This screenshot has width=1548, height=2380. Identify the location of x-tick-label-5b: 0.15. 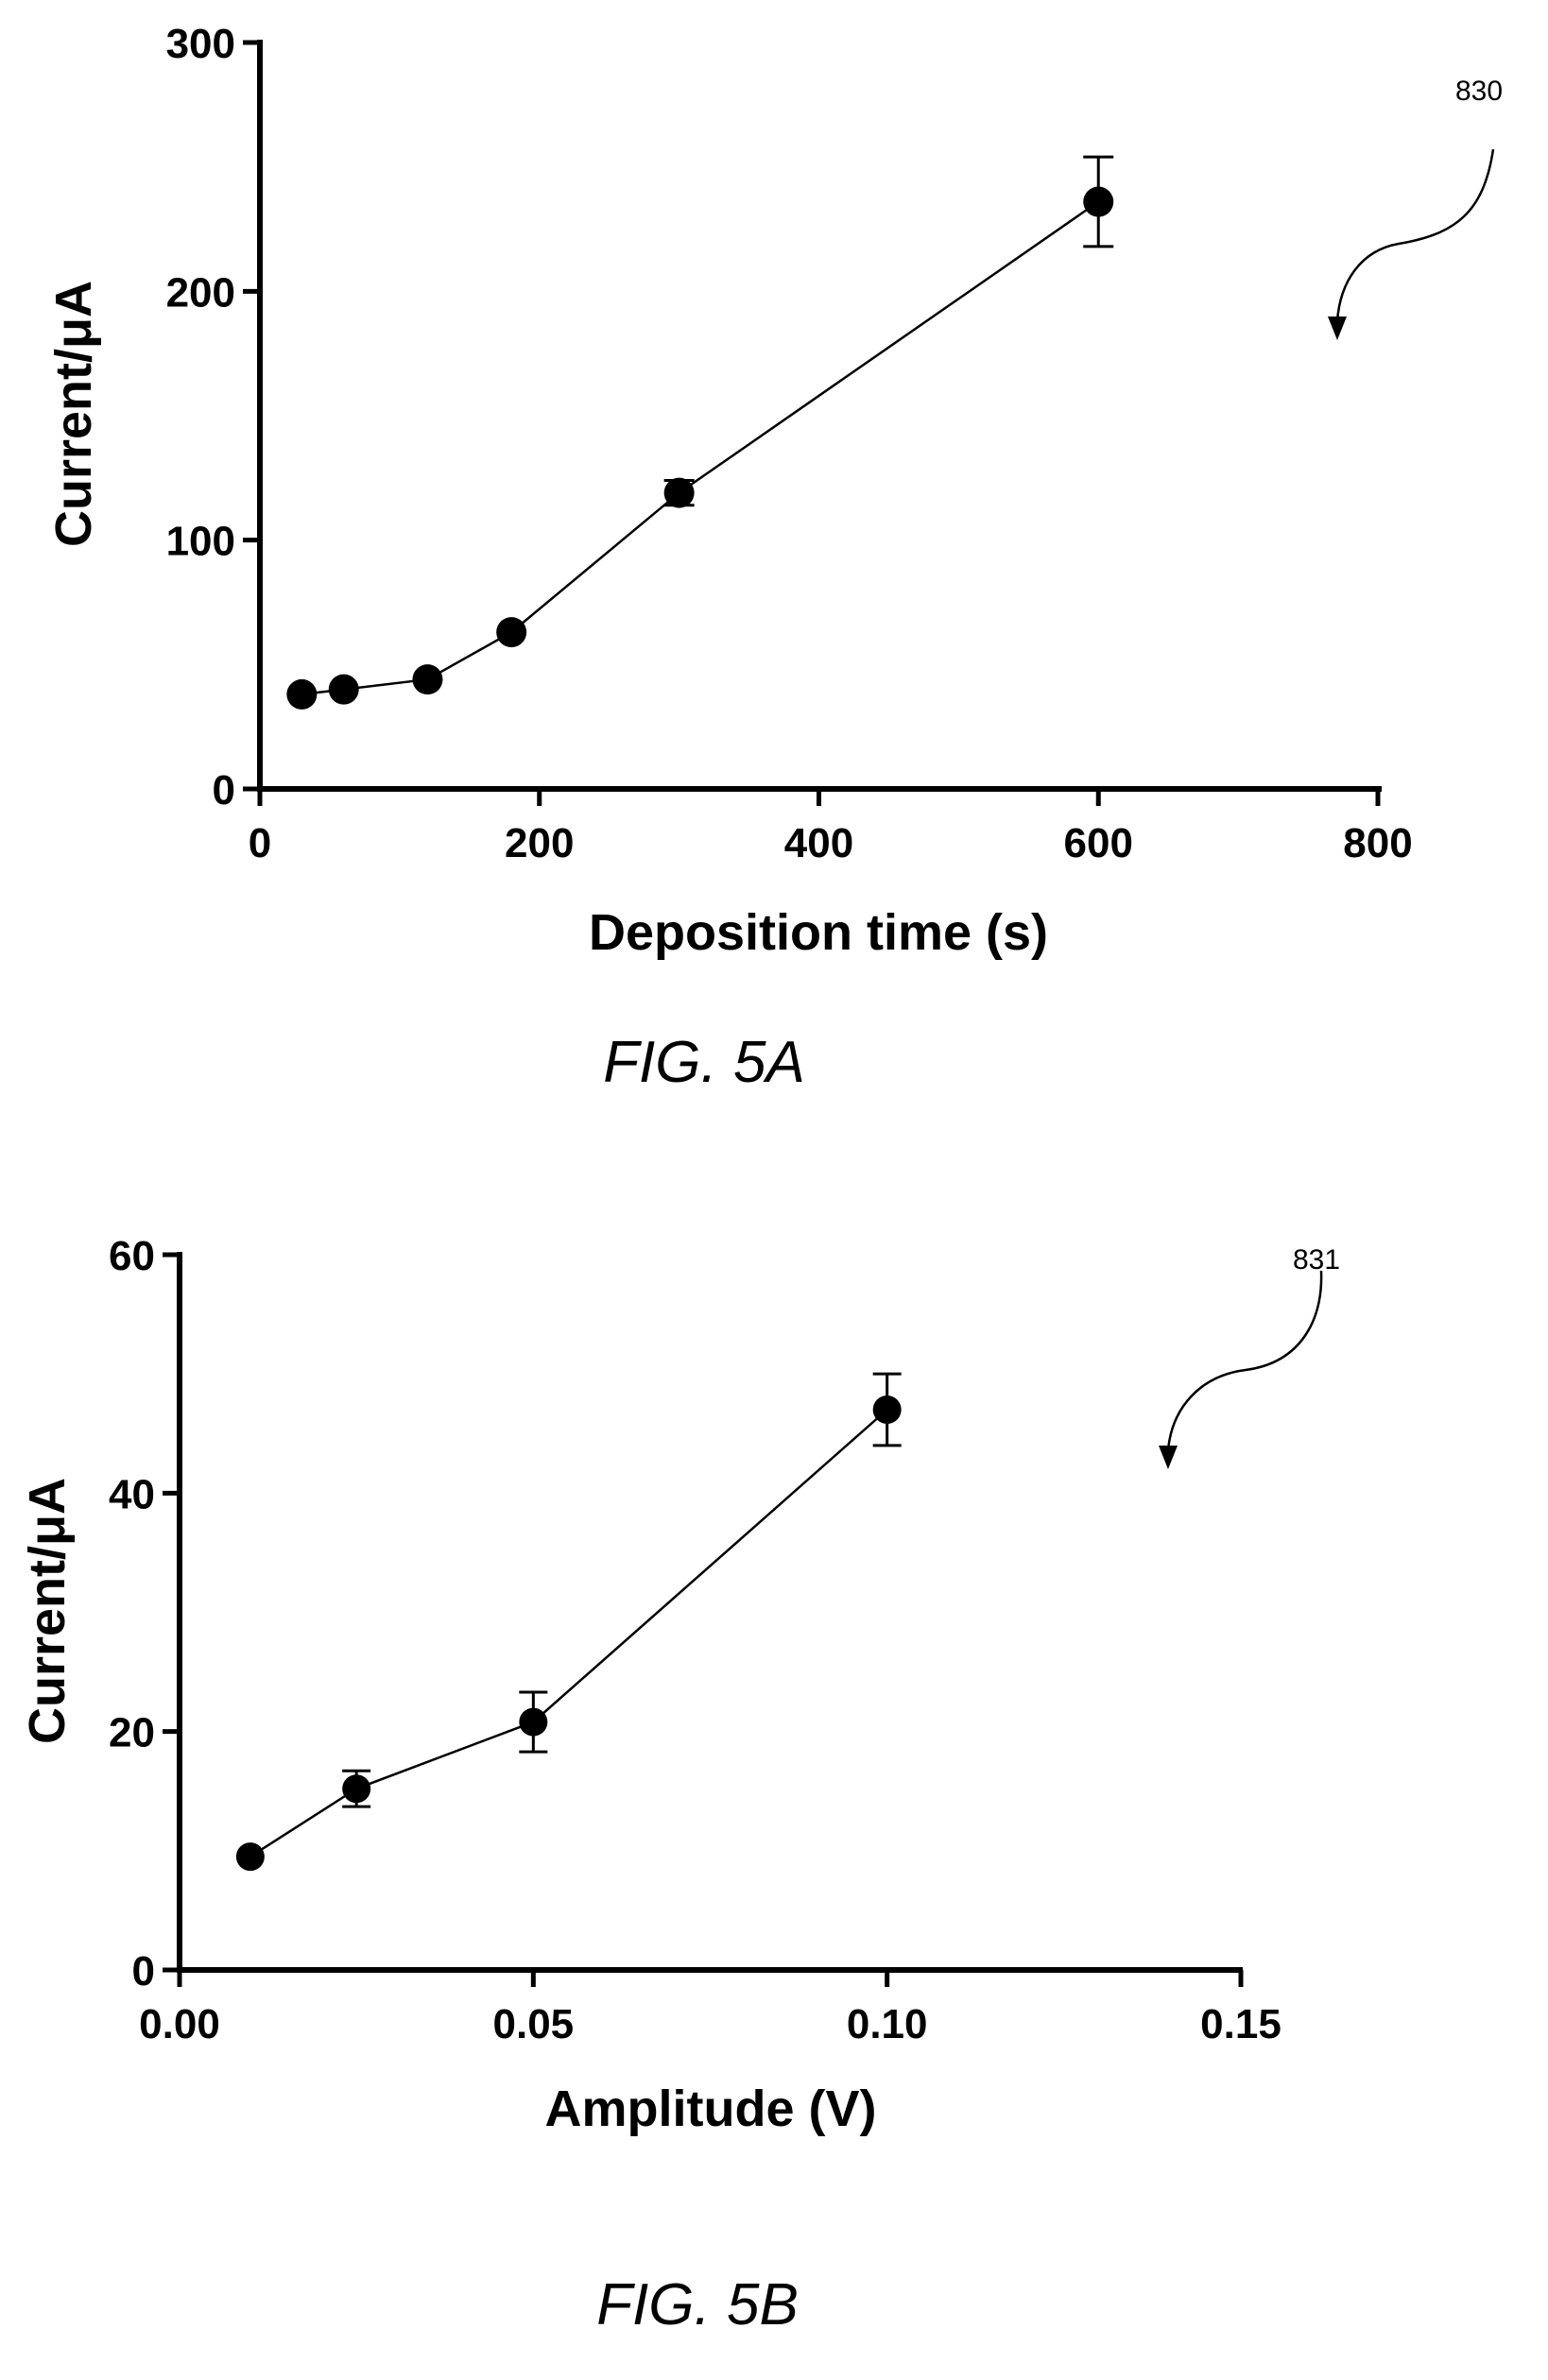
(1240, 2024).